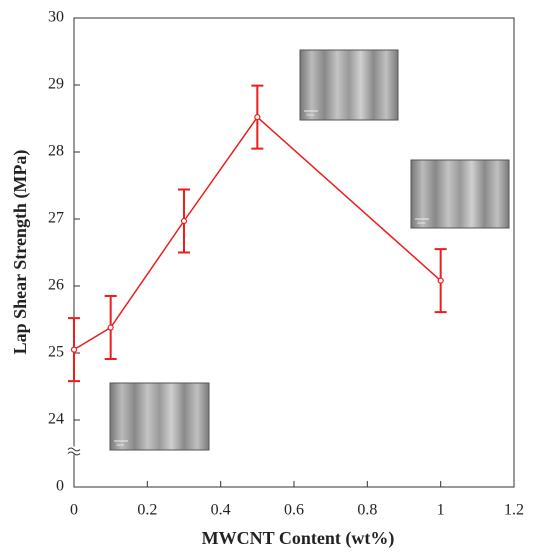 This screenshot has width=533, height=555. I want to click on x-axis-label: MWCNT Content (wt%), so click(298, 538).